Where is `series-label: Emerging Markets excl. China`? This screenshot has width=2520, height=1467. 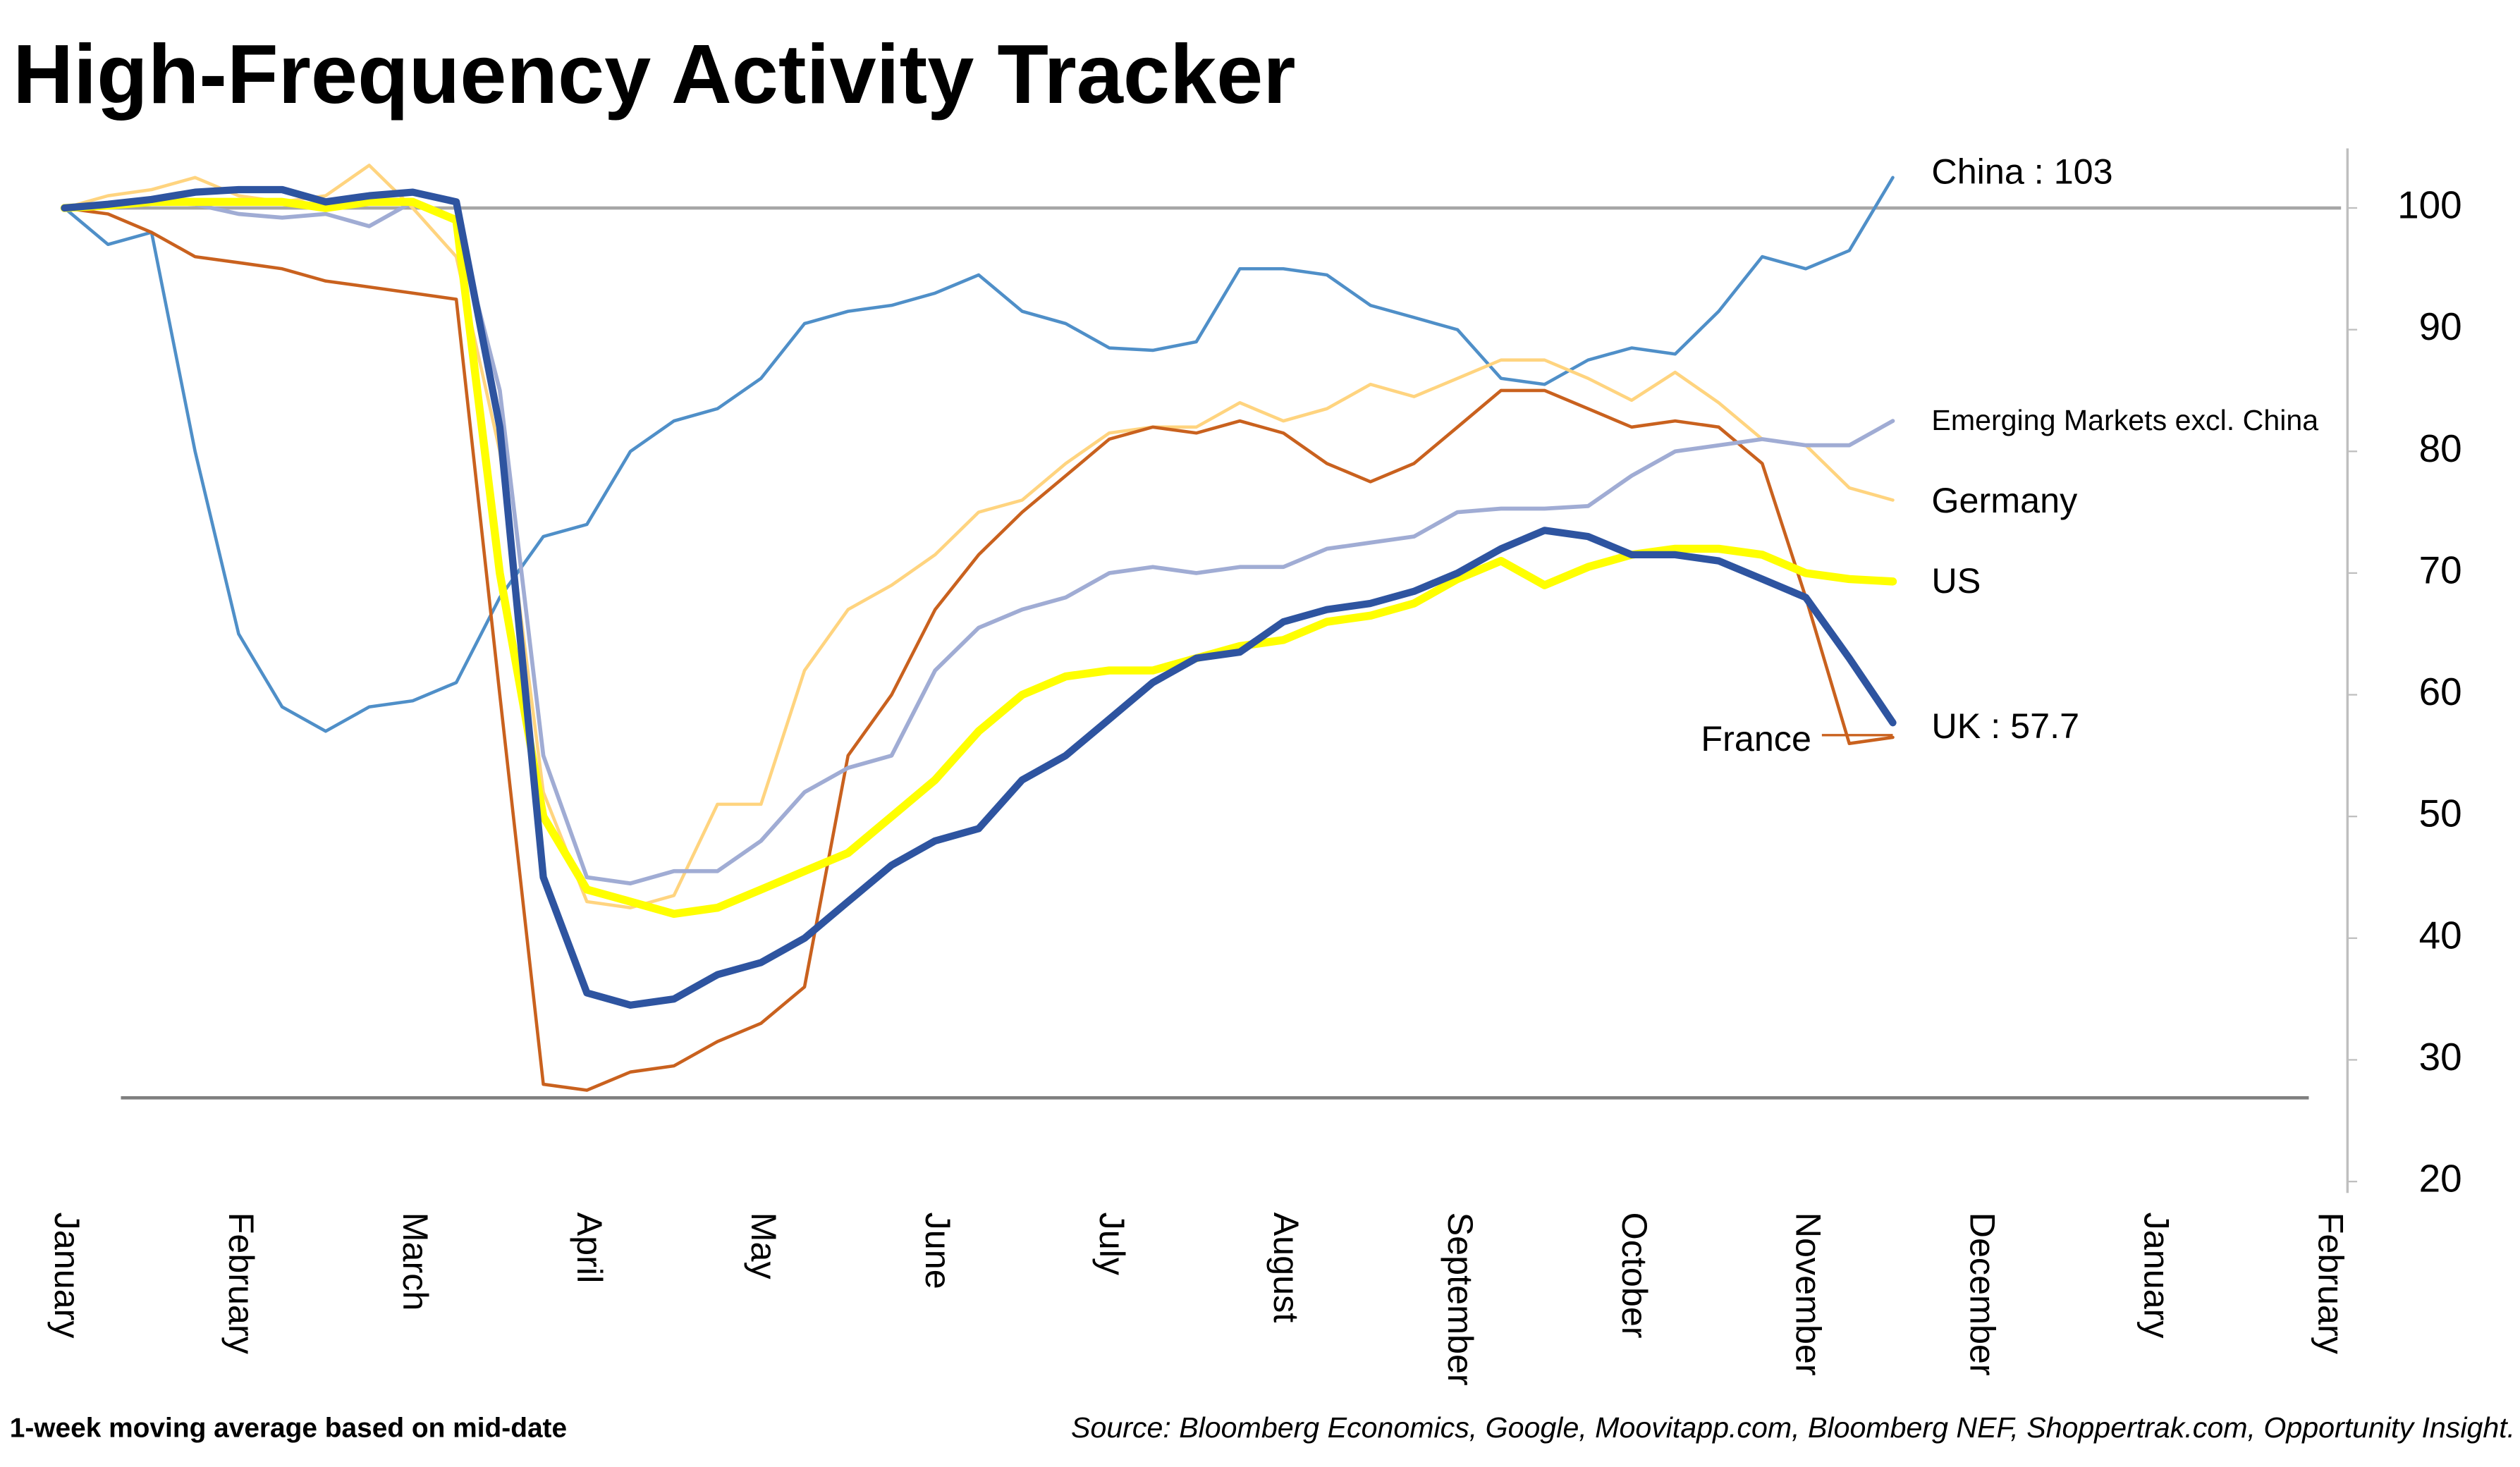
series-label: Emerging Markets excl. China is located at coordinates (2124, 420).